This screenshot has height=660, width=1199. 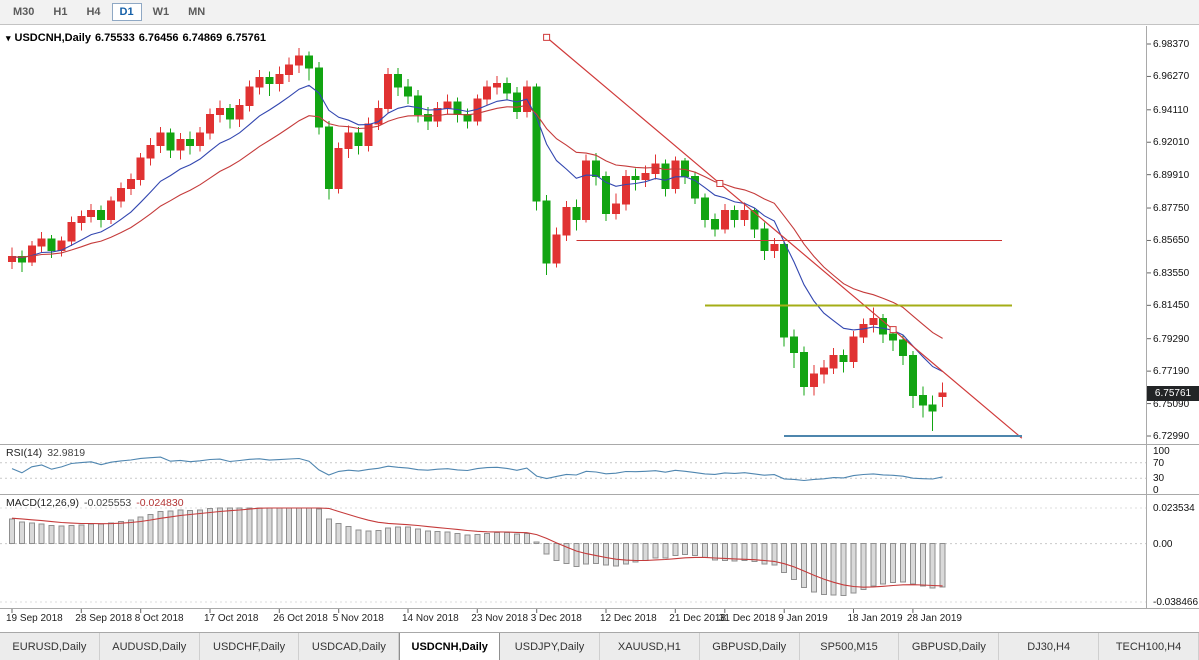 What do you see at coordinates (158, 38) in the screenshot?
I see `ohlc-high: 6.76456` at bounding box center [158, 38].